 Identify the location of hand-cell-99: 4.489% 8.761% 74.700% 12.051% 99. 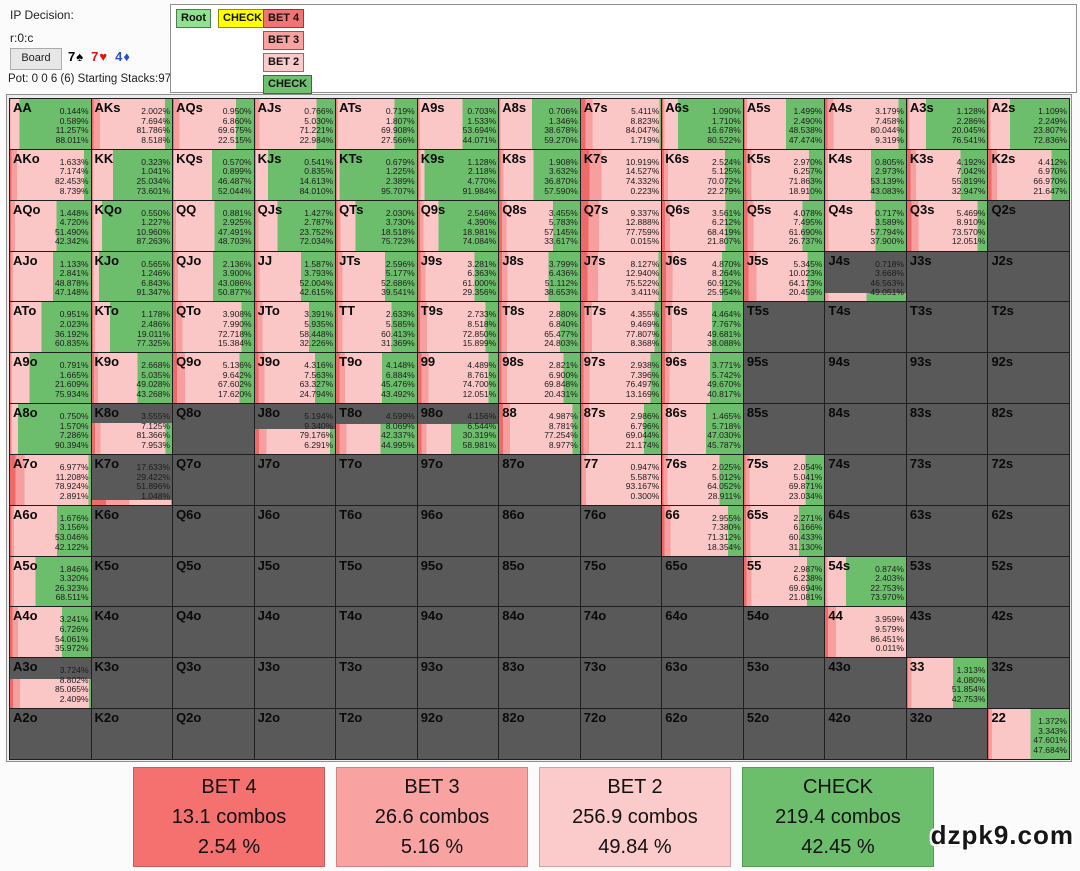
(458, 379).